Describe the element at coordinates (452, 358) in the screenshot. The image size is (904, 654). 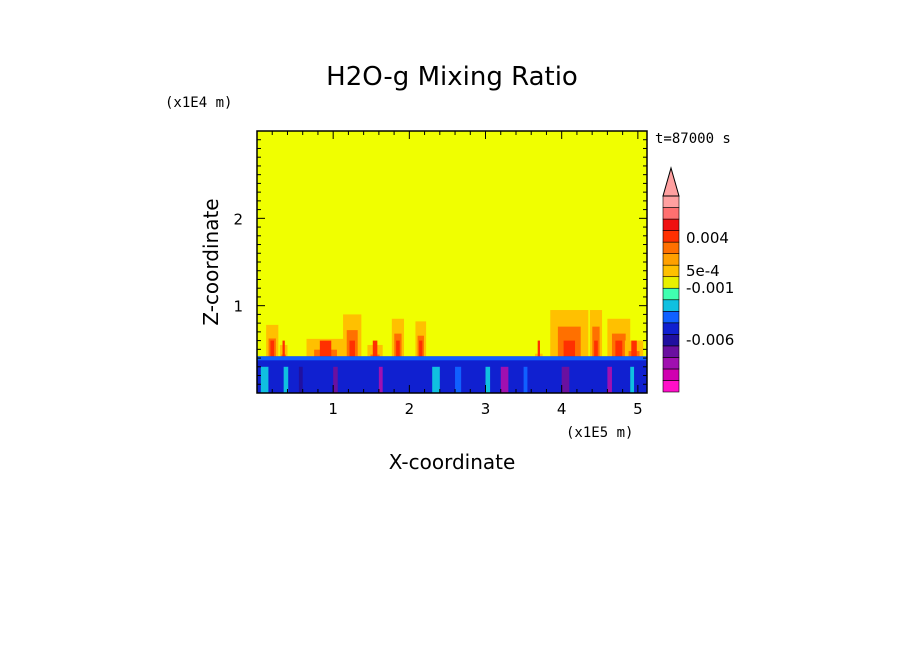
I see `lower-layer-top` at that location.